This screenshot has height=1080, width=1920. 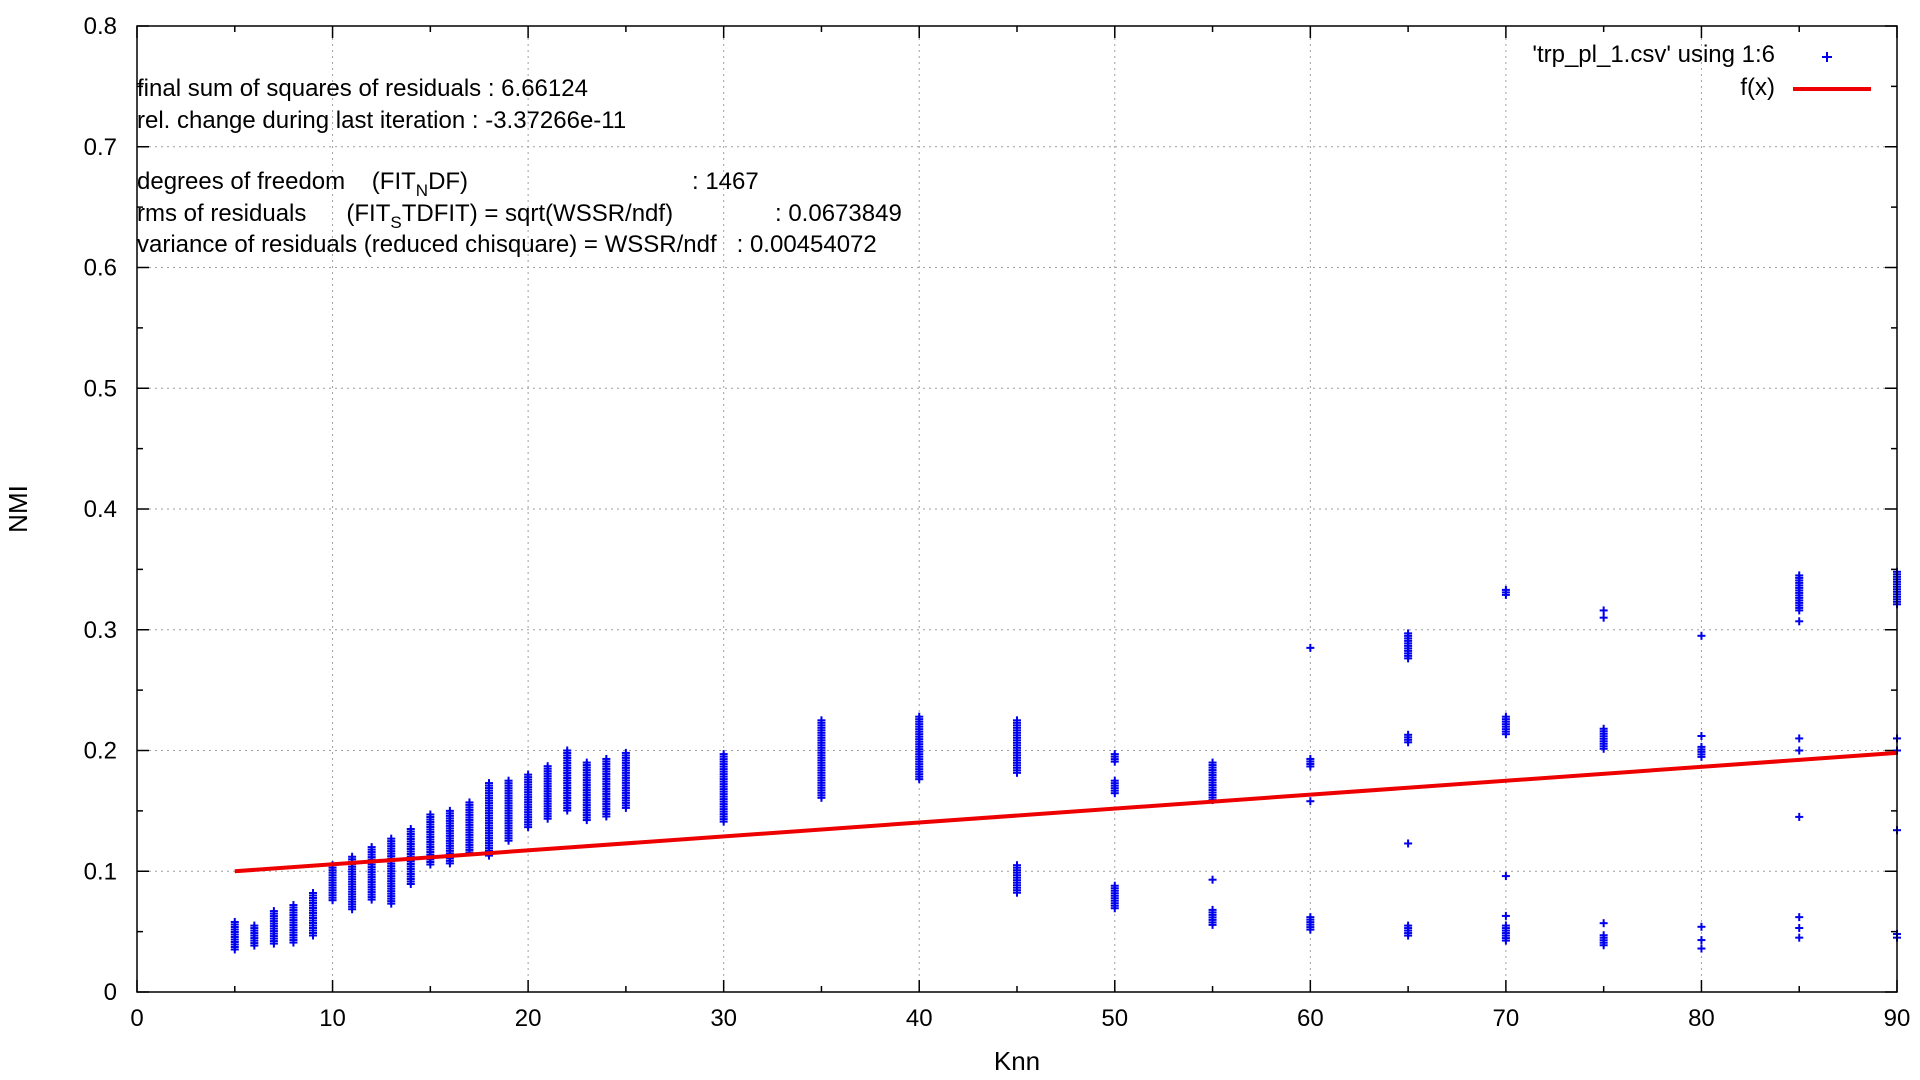 What do you see at coordinates (537, 213) in the screenshot?
I see `fit-info-suffix: TDFIT) = sqrt(WSSR/ndf)` at bounding box center [537, 213].